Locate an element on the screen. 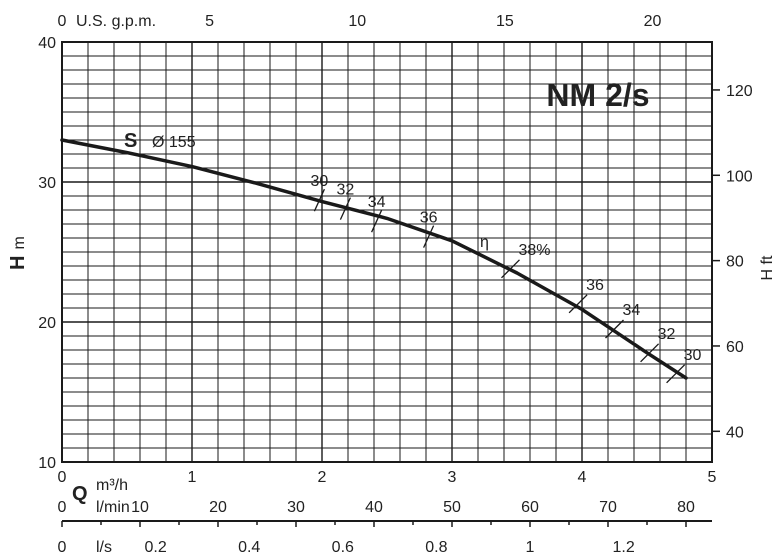  ls-tick-label: 0.2 is located at coordinates (155, 547).